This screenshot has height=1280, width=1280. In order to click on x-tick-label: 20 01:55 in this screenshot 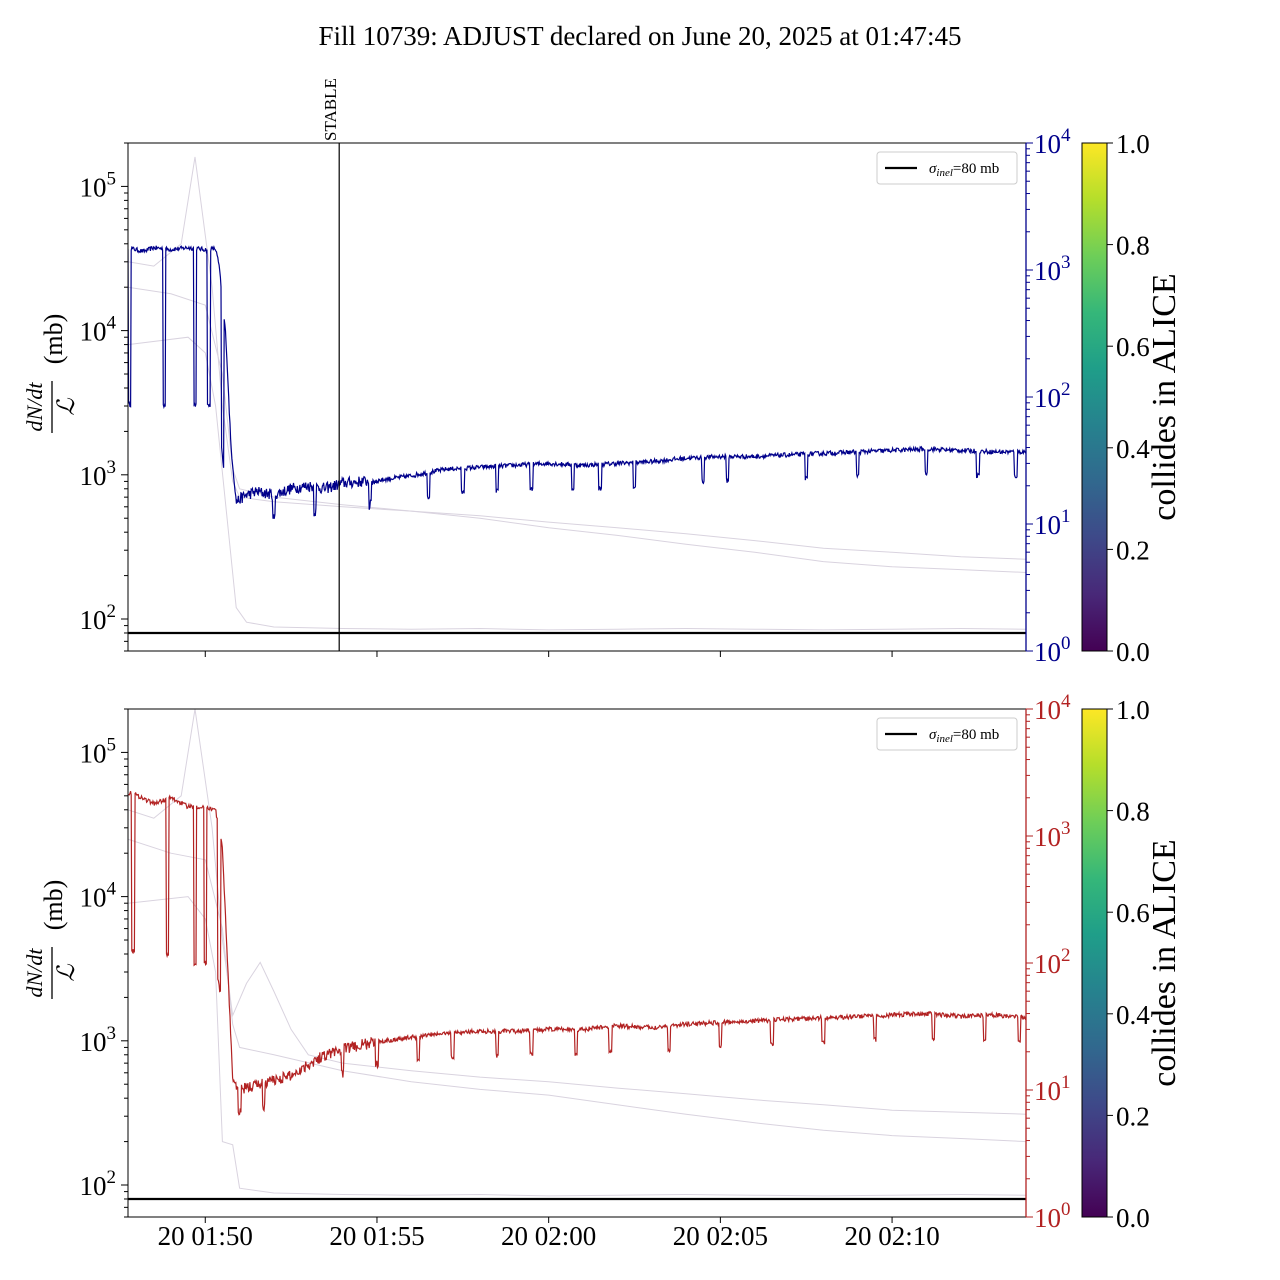, I will do `click(376, 1236)`.